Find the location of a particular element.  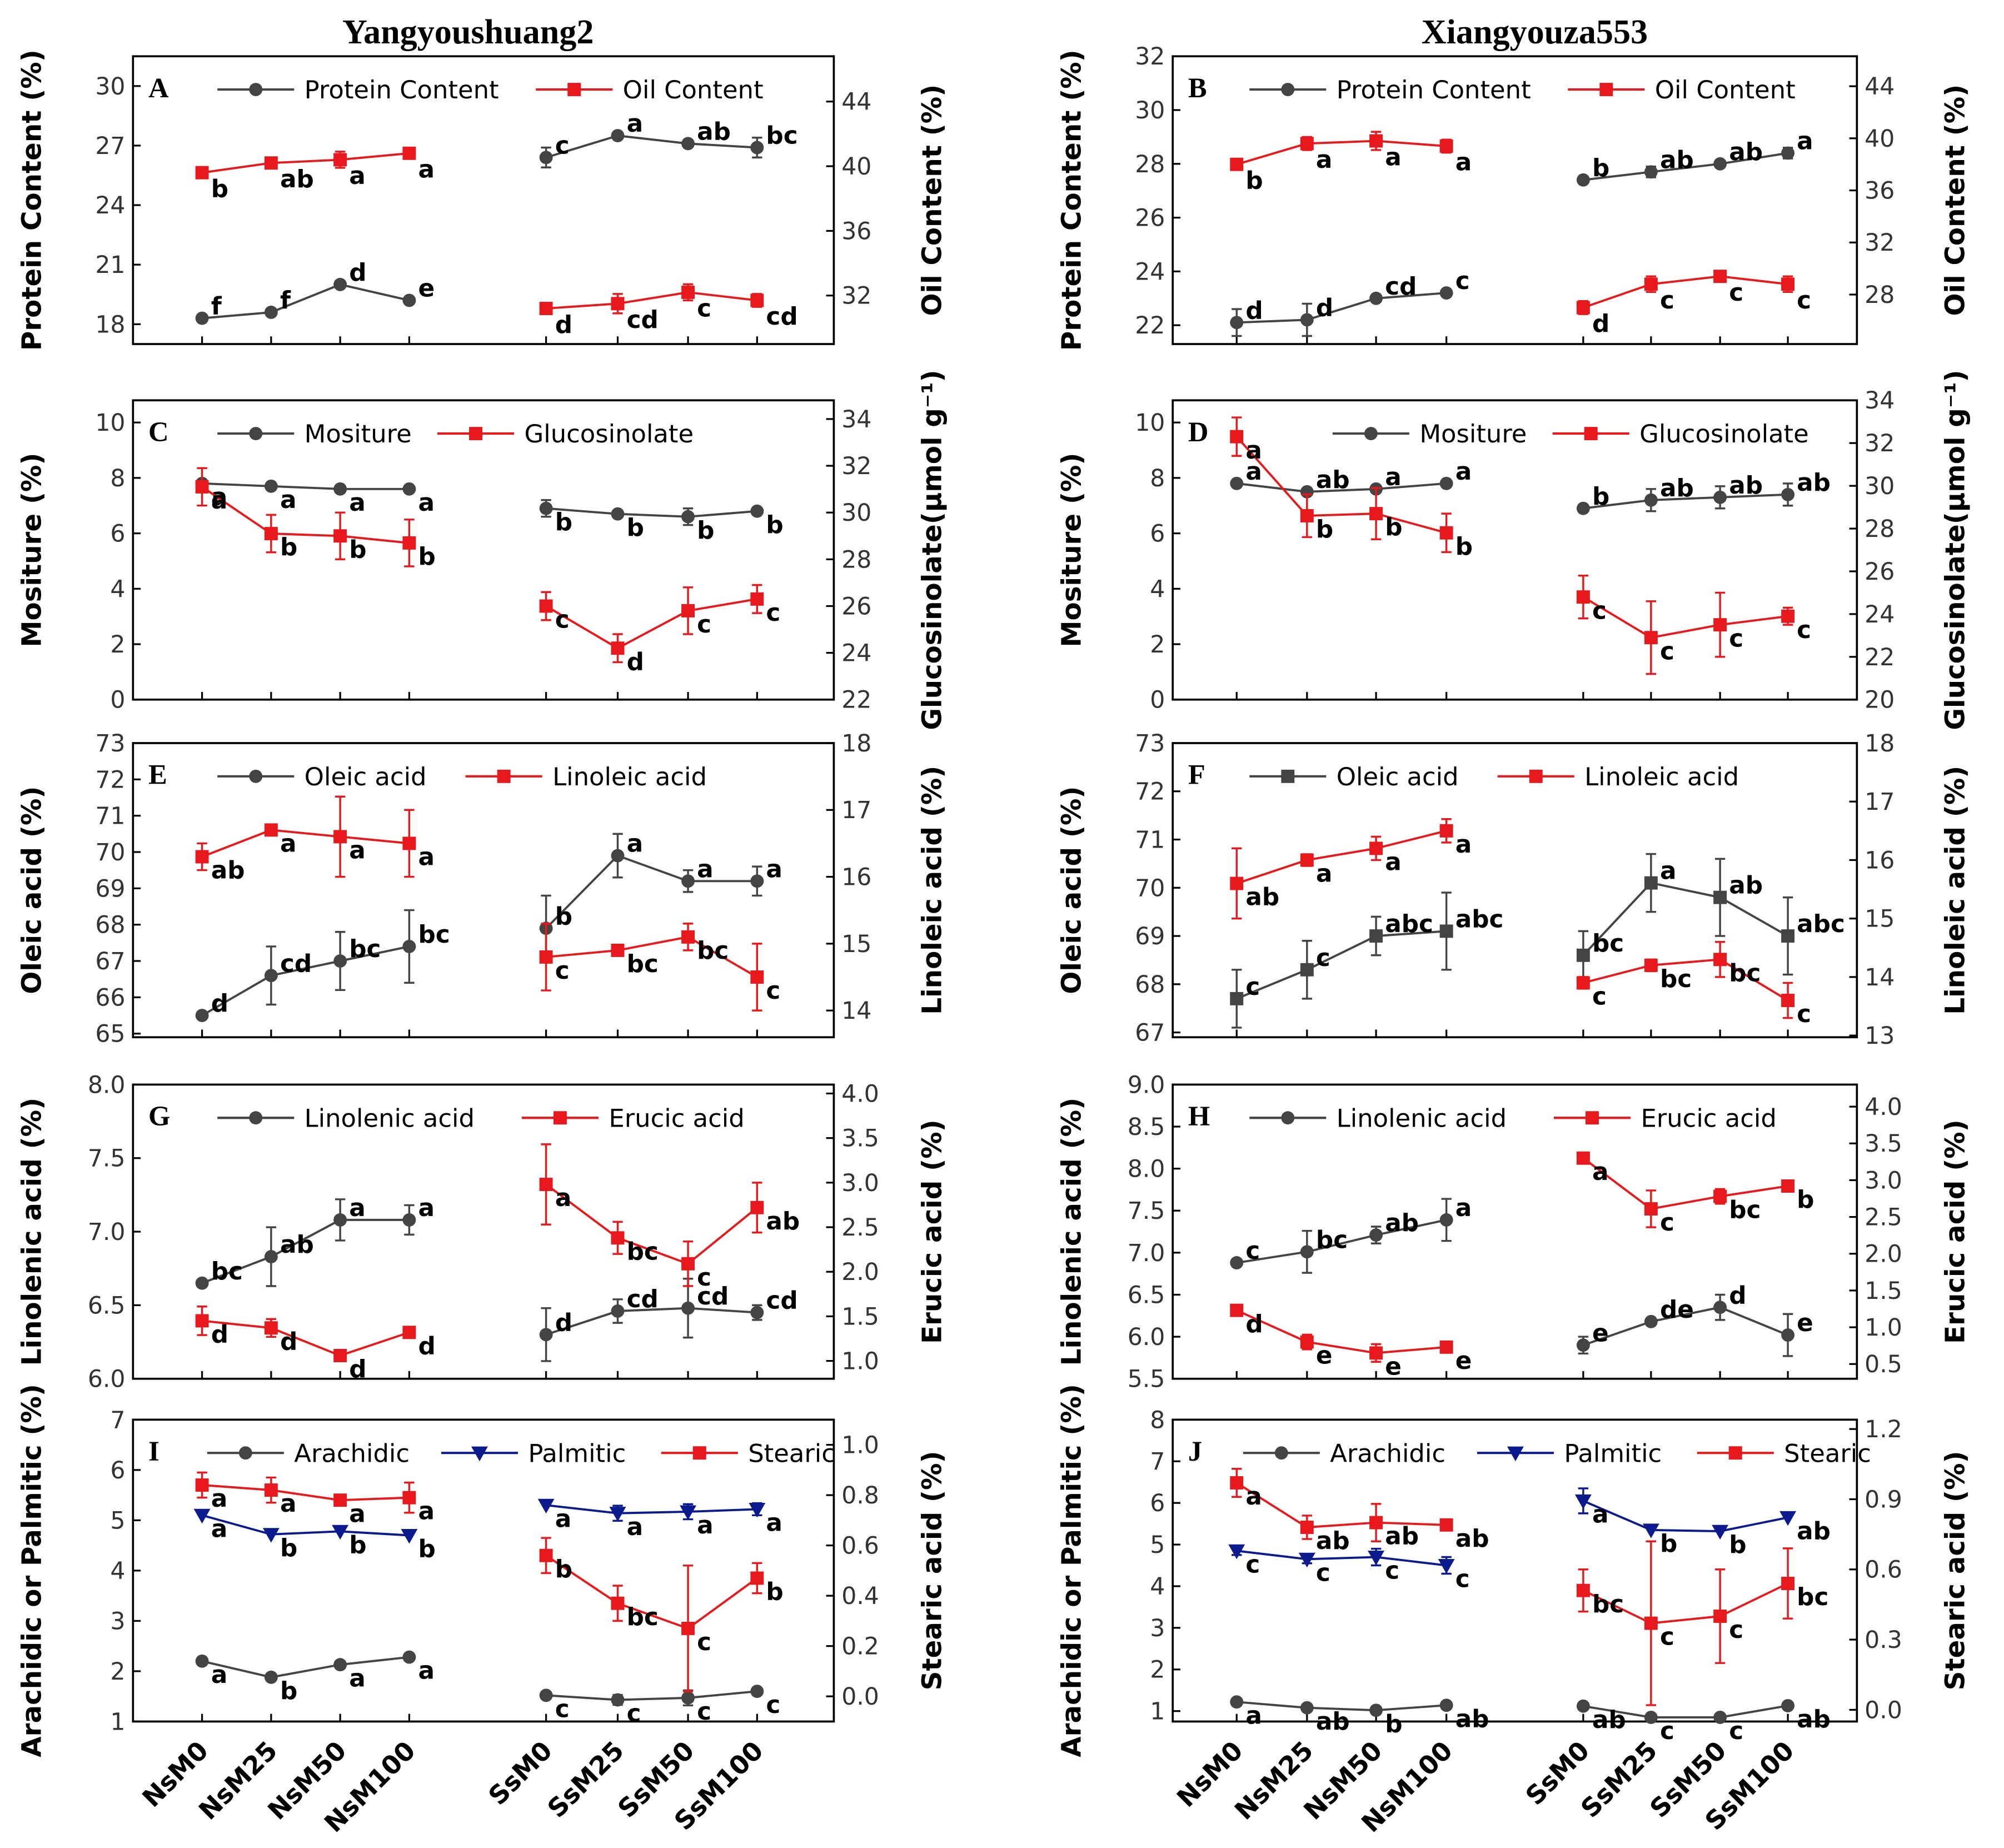

significance-letter: d is located at coordinates (563, 1322).